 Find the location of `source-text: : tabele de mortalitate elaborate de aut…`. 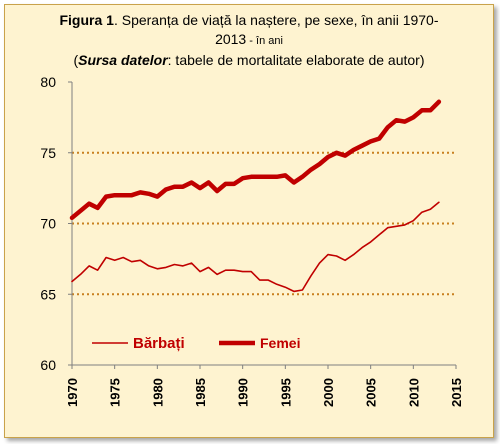

source-text: : tabele de mortalitate elaborate de aut… is located at coordinates (293, 60).